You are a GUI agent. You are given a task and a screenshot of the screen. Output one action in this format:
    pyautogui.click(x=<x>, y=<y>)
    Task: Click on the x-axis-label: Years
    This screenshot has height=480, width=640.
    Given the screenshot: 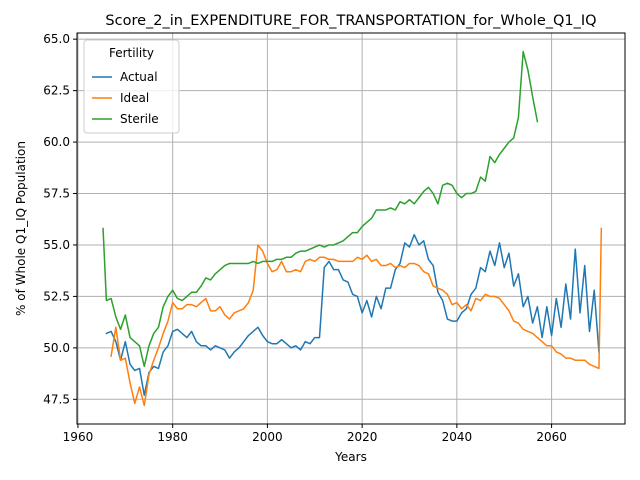 What is the action you would take?
    pyautogui.click(x=350, y=457)
    